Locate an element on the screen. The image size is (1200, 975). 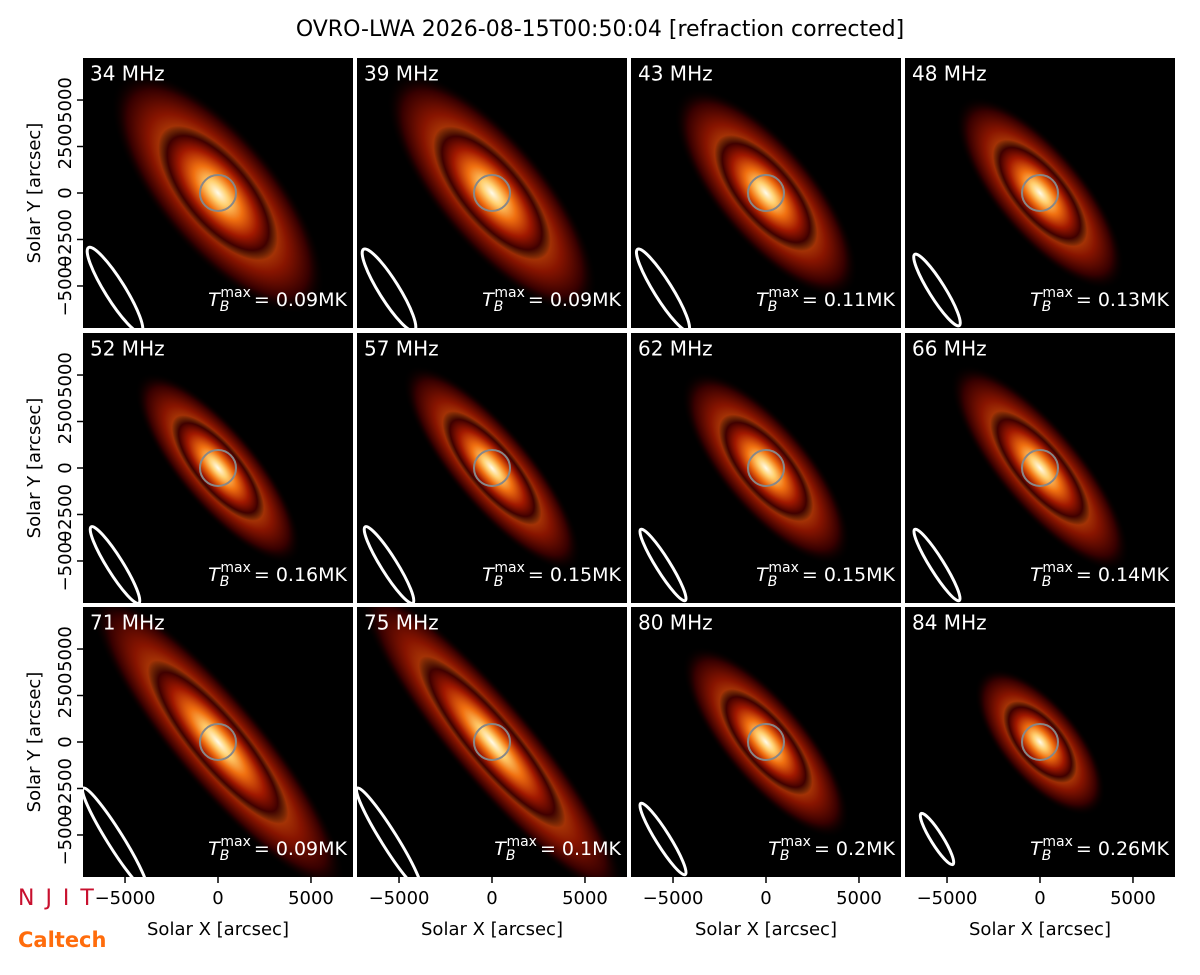
logo-caltech: Caltech is located at coordinates (62, 940).